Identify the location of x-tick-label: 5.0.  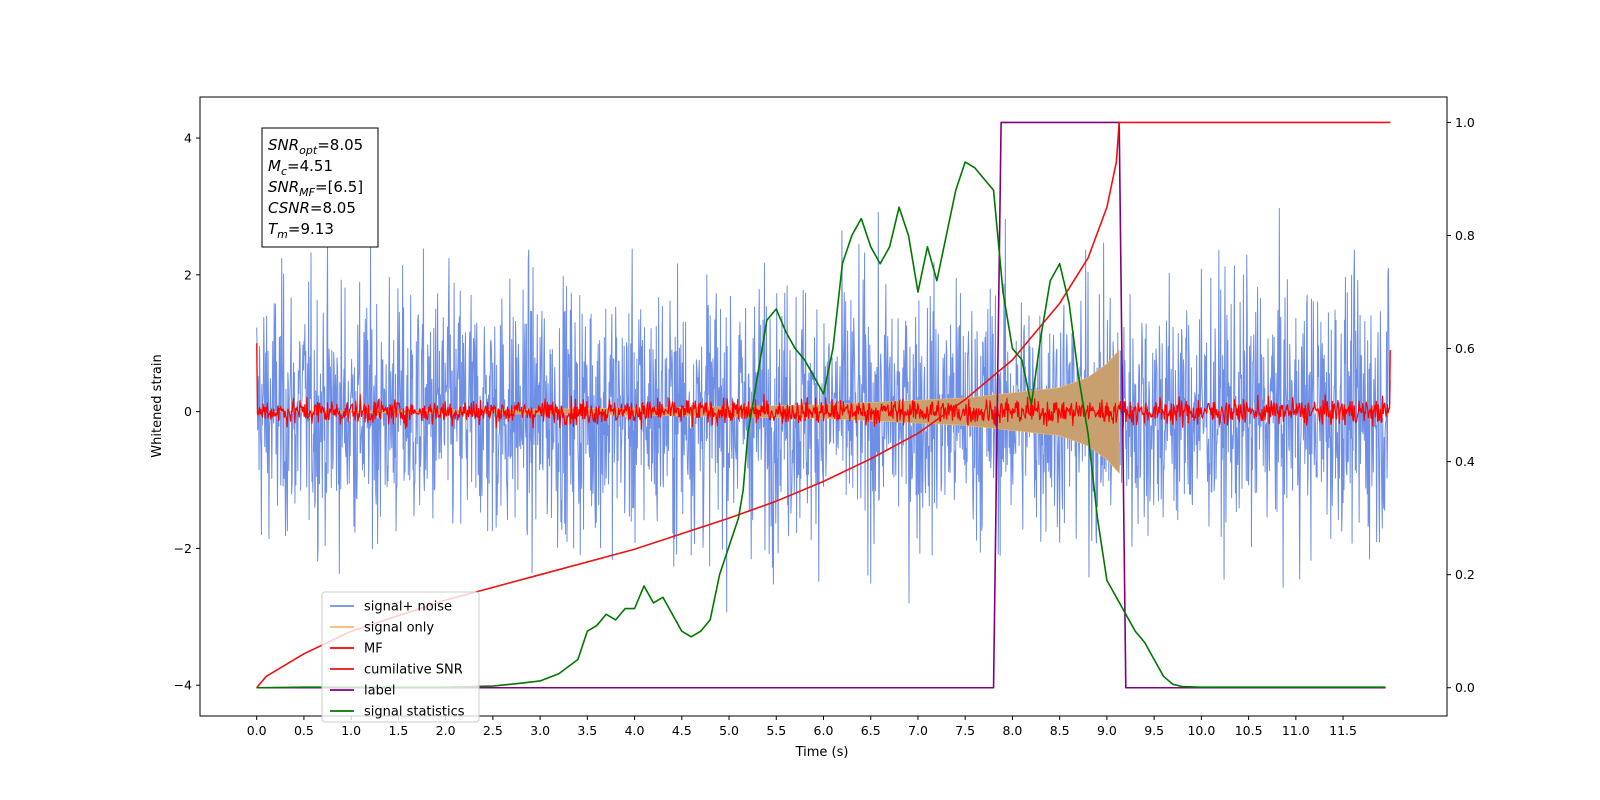
(729, 730).